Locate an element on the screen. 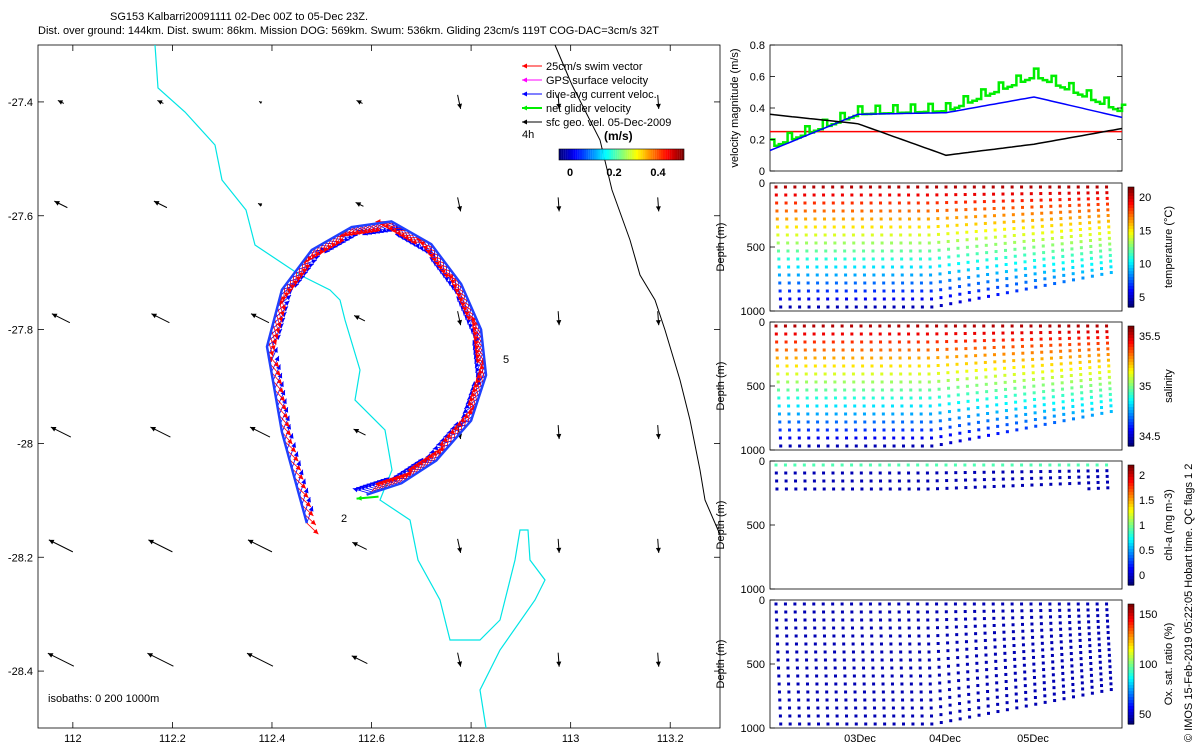 This screenshot has width=1200, height=750. depth-tick-label: 500 is located at coordinates (756, 526).